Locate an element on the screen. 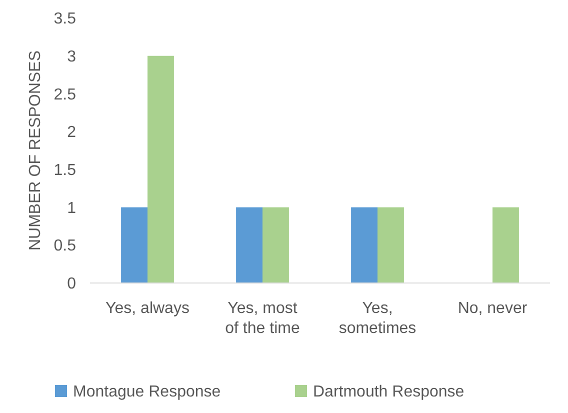 The height and width of the screenshot is (413, 568). x-tick-label: Yes, sometimes is located at coordinates (377, 318).